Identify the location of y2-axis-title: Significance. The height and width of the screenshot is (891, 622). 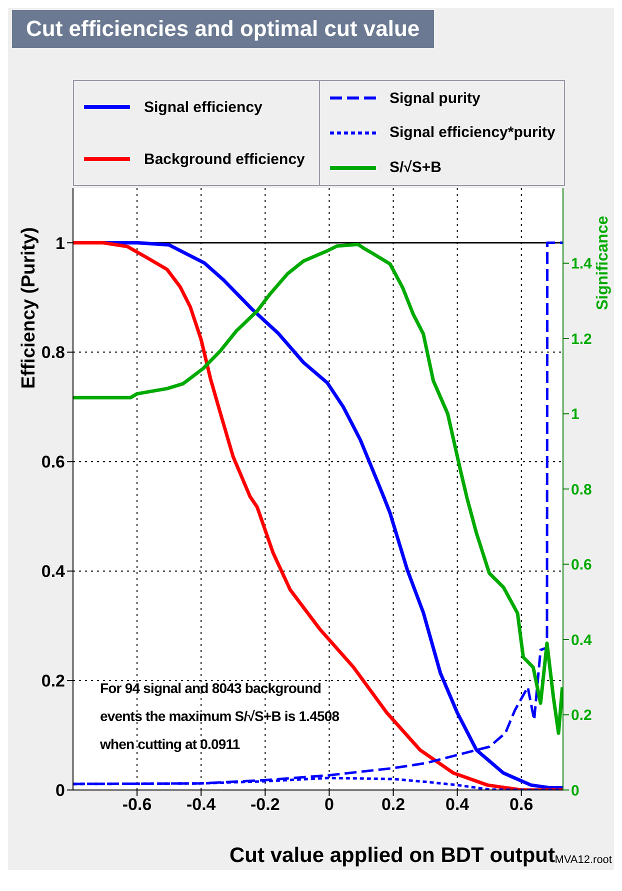
(603, 263).